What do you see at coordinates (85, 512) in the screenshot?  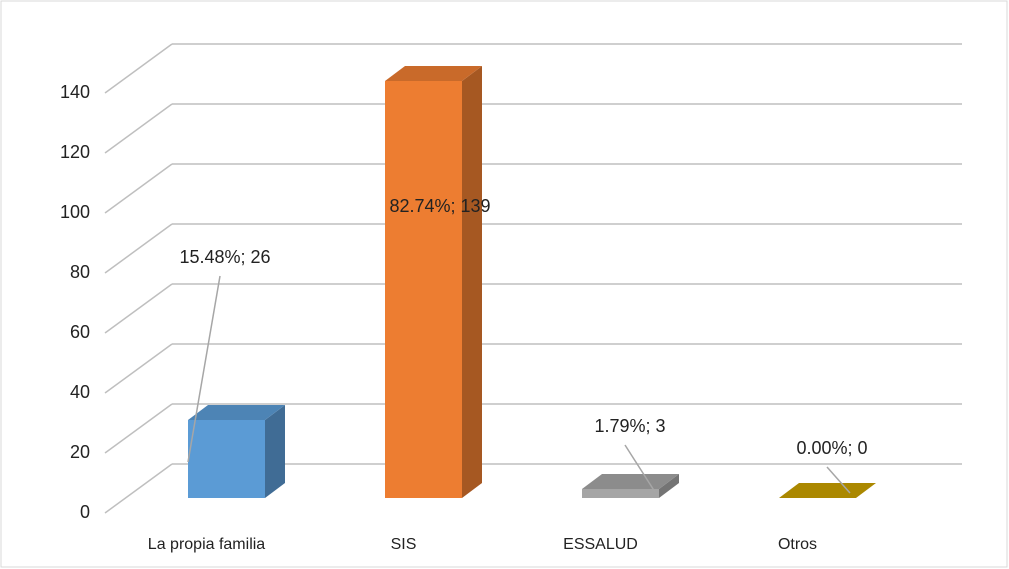 I see `y-tick-label: 0` at bounding box center [85, 512].